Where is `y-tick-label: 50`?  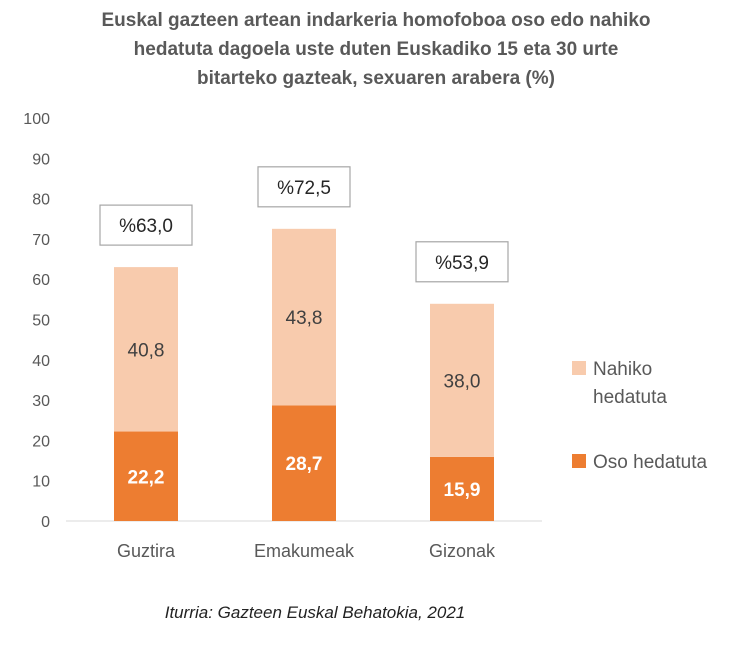
y-tick-label: 50 is located at coordinates (41, 321).